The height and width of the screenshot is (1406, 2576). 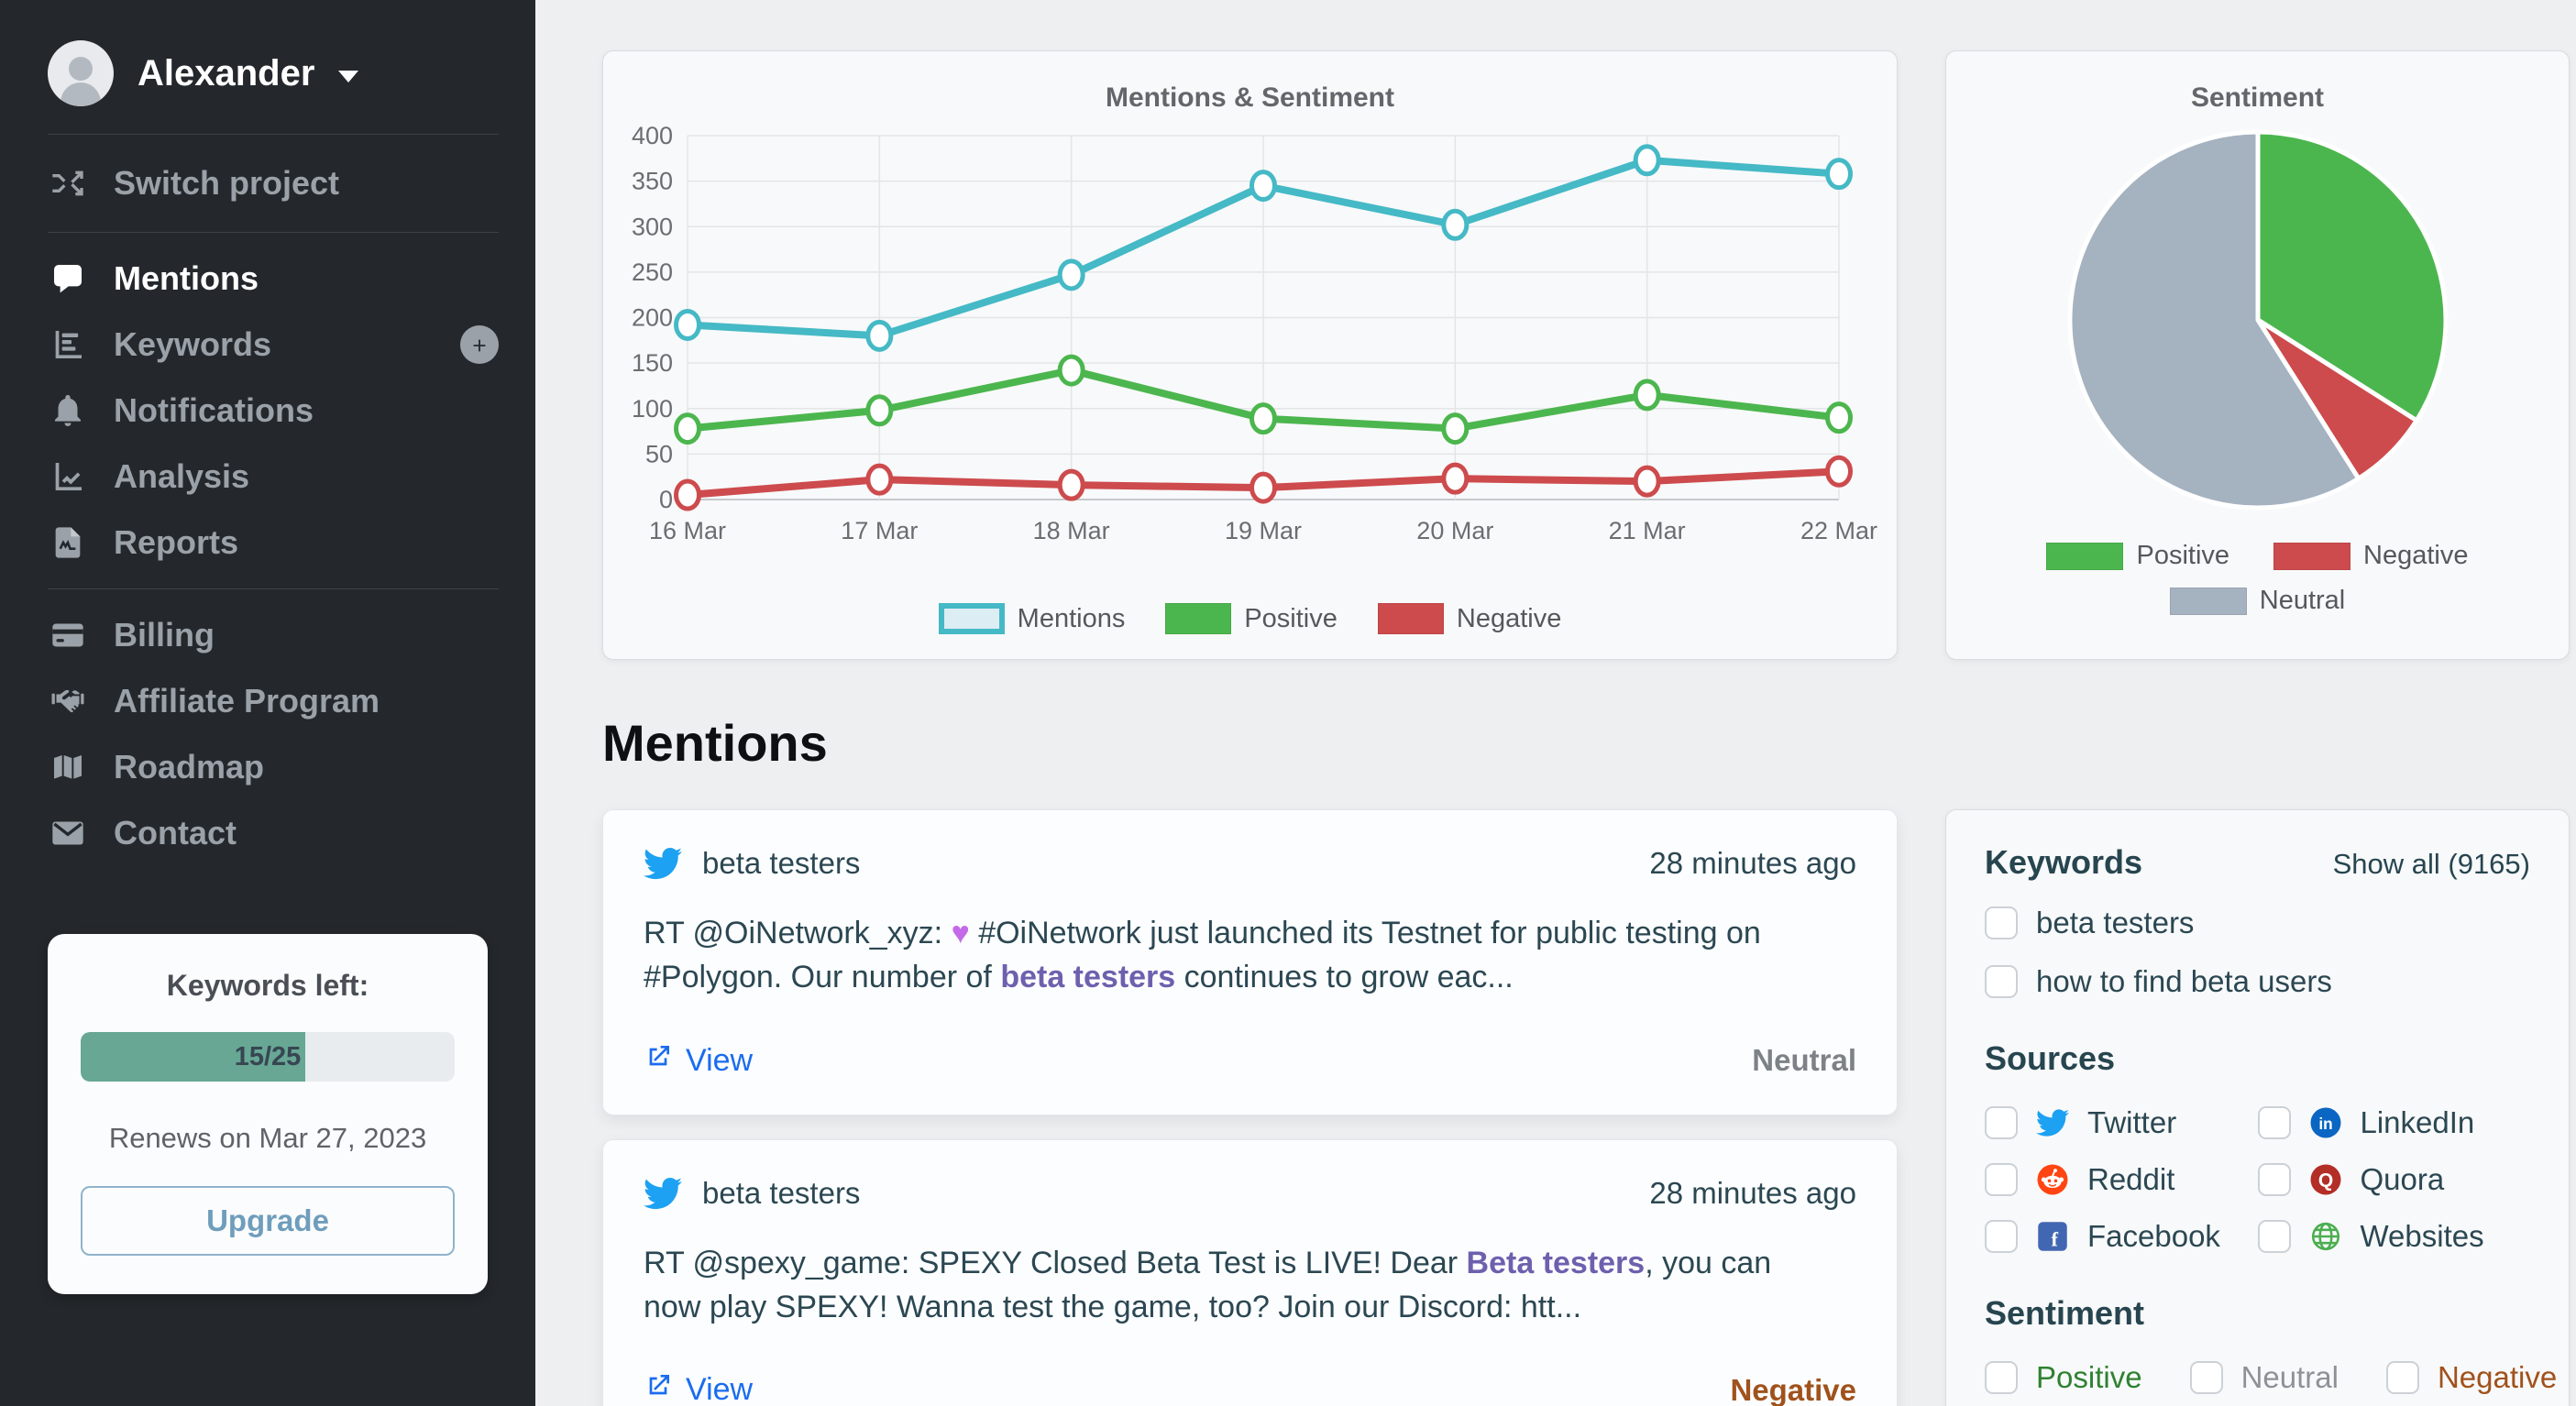 I want to click on pie-legend-item-positive: Positive, so click(x=2137, y=556).